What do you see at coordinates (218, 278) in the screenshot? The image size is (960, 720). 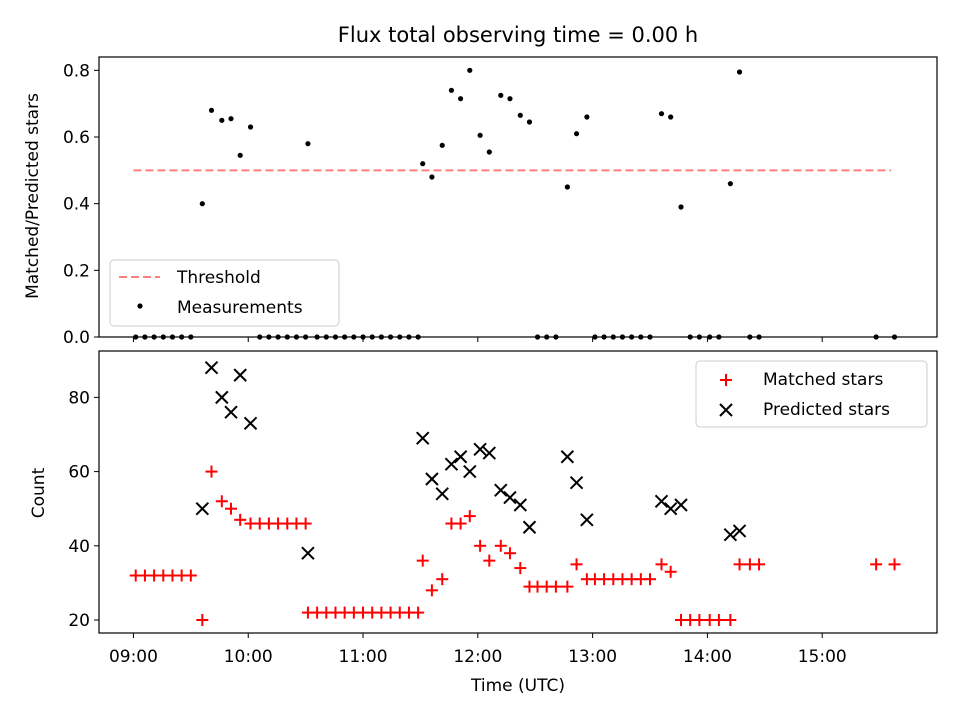 I see `legend-threshold-label: Threshold` at bounding box center [218, 278].